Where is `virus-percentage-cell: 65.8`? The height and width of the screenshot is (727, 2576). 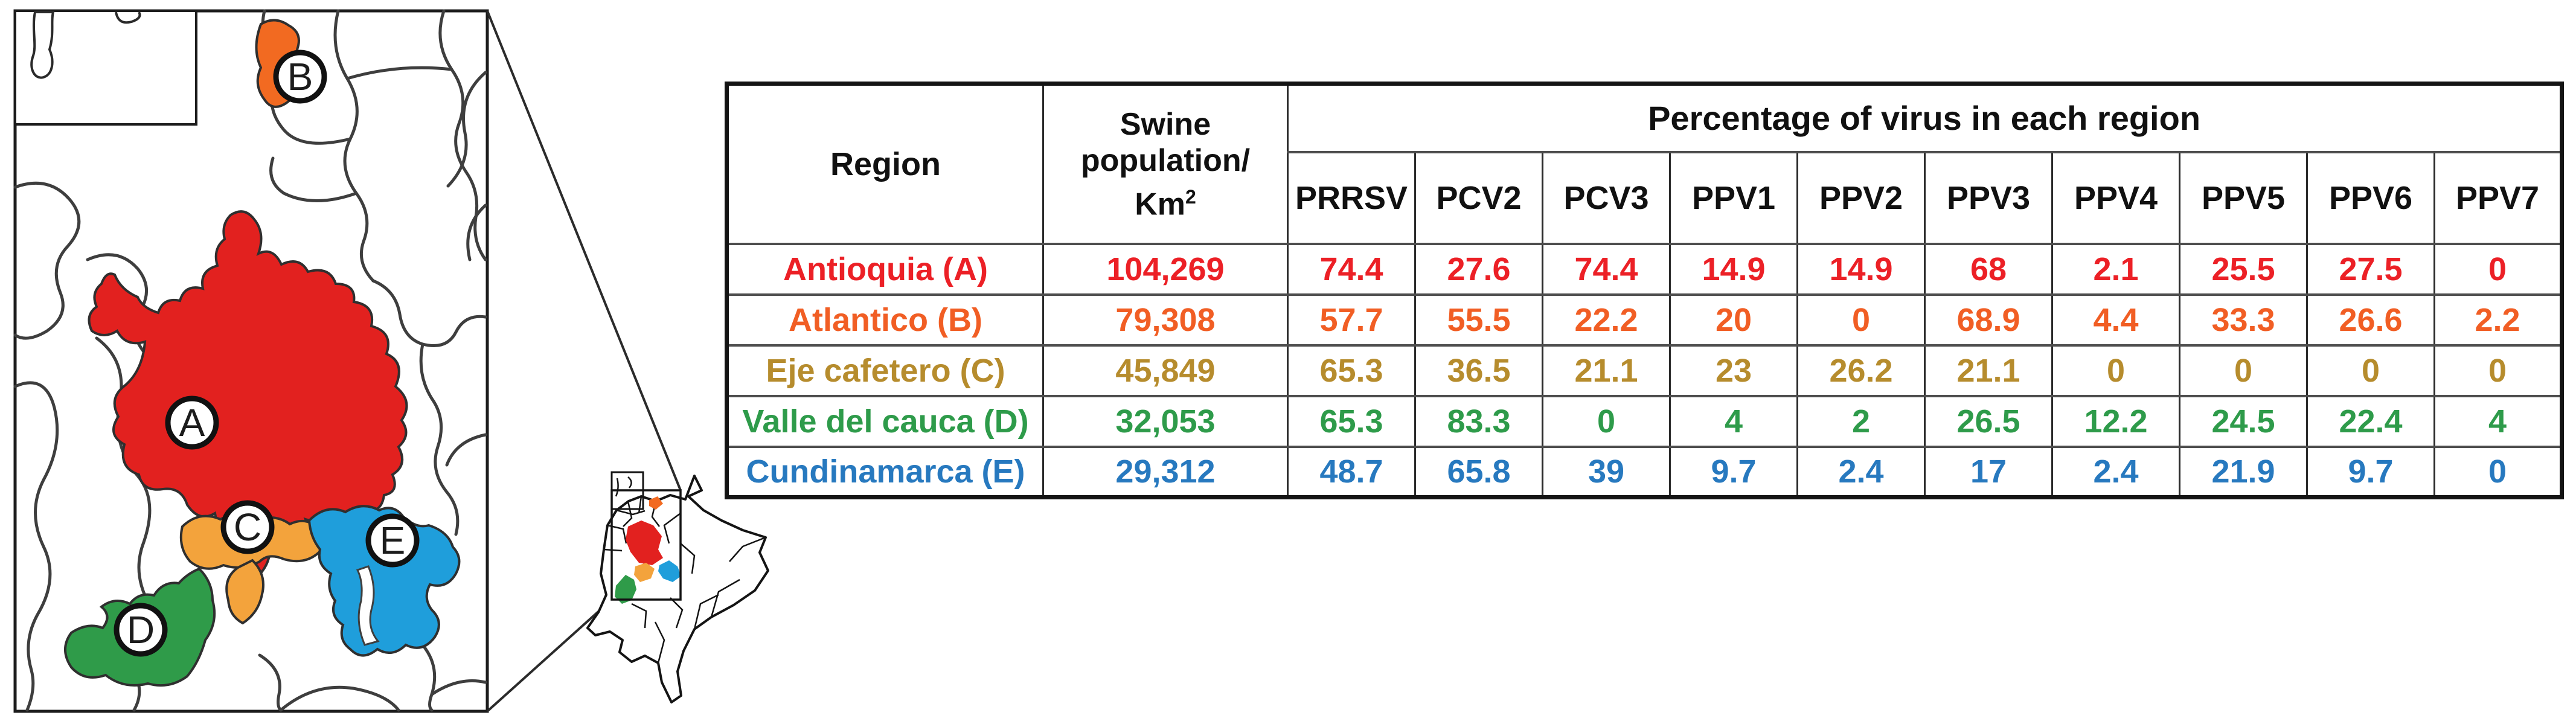
virus-percentage-cell: 65.8 is located at coordinates (1478, 472).